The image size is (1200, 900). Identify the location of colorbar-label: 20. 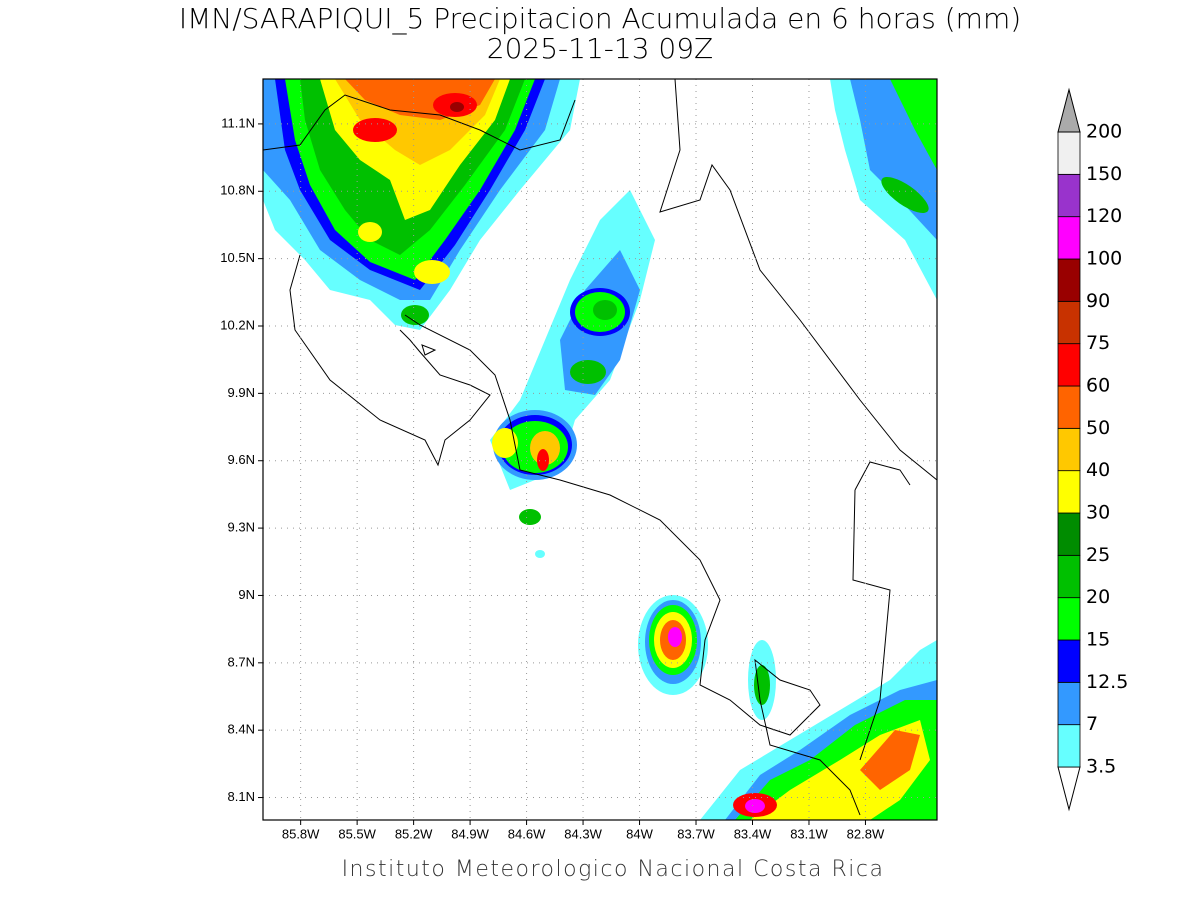
(1098, 597).